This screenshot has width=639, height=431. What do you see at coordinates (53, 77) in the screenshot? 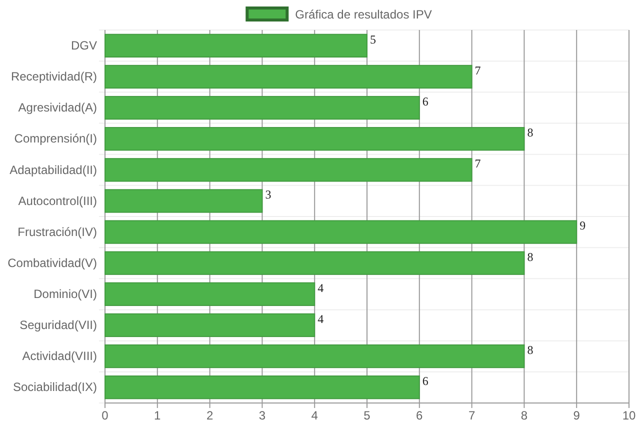
I see `y-tick-label: Receptividad(R)` at bounding box center [53, 77].